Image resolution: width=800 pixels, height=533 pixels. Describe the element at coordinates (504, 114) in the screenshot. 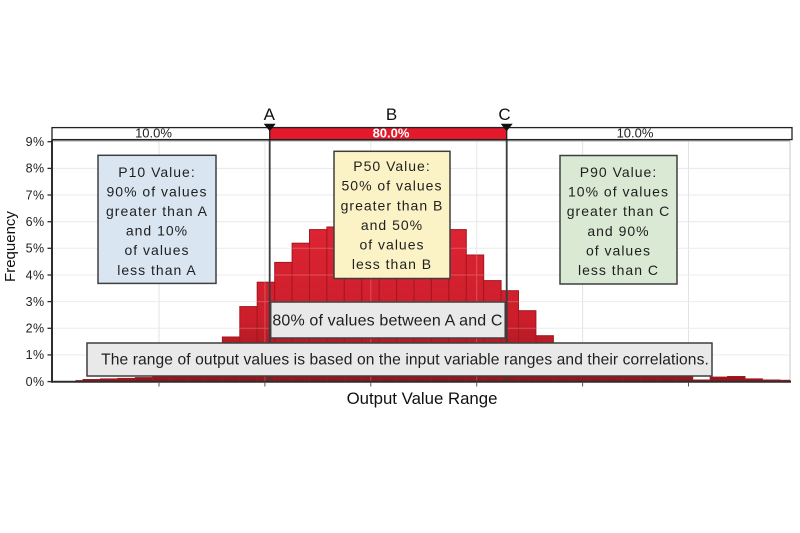

I see `svg-text: C` at that location.